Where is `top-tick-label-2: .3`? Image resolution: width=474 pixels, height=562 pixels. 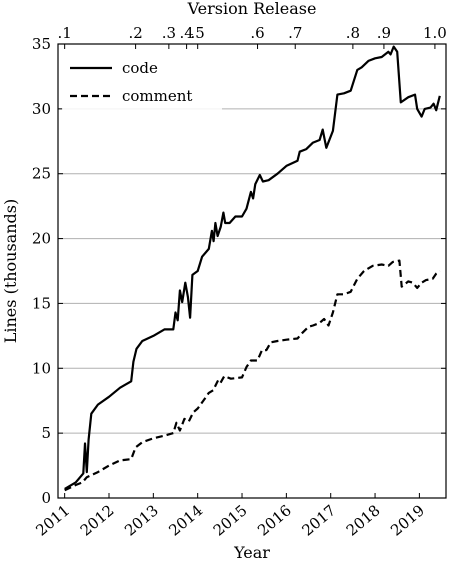 top-tick-label-2: .3 is located at coordinates (169, 33).